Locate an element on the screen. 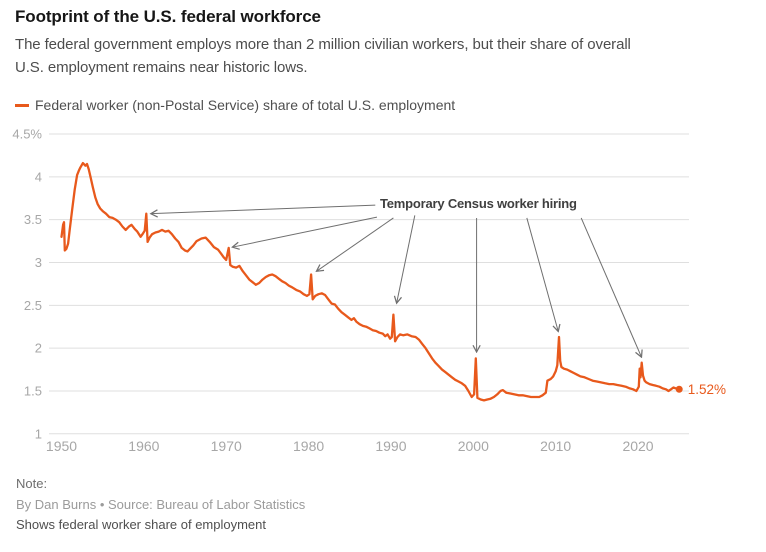 This screenshot has height=552, width=766. legend-swatch-line-icon is located at coordinates (22, 105).